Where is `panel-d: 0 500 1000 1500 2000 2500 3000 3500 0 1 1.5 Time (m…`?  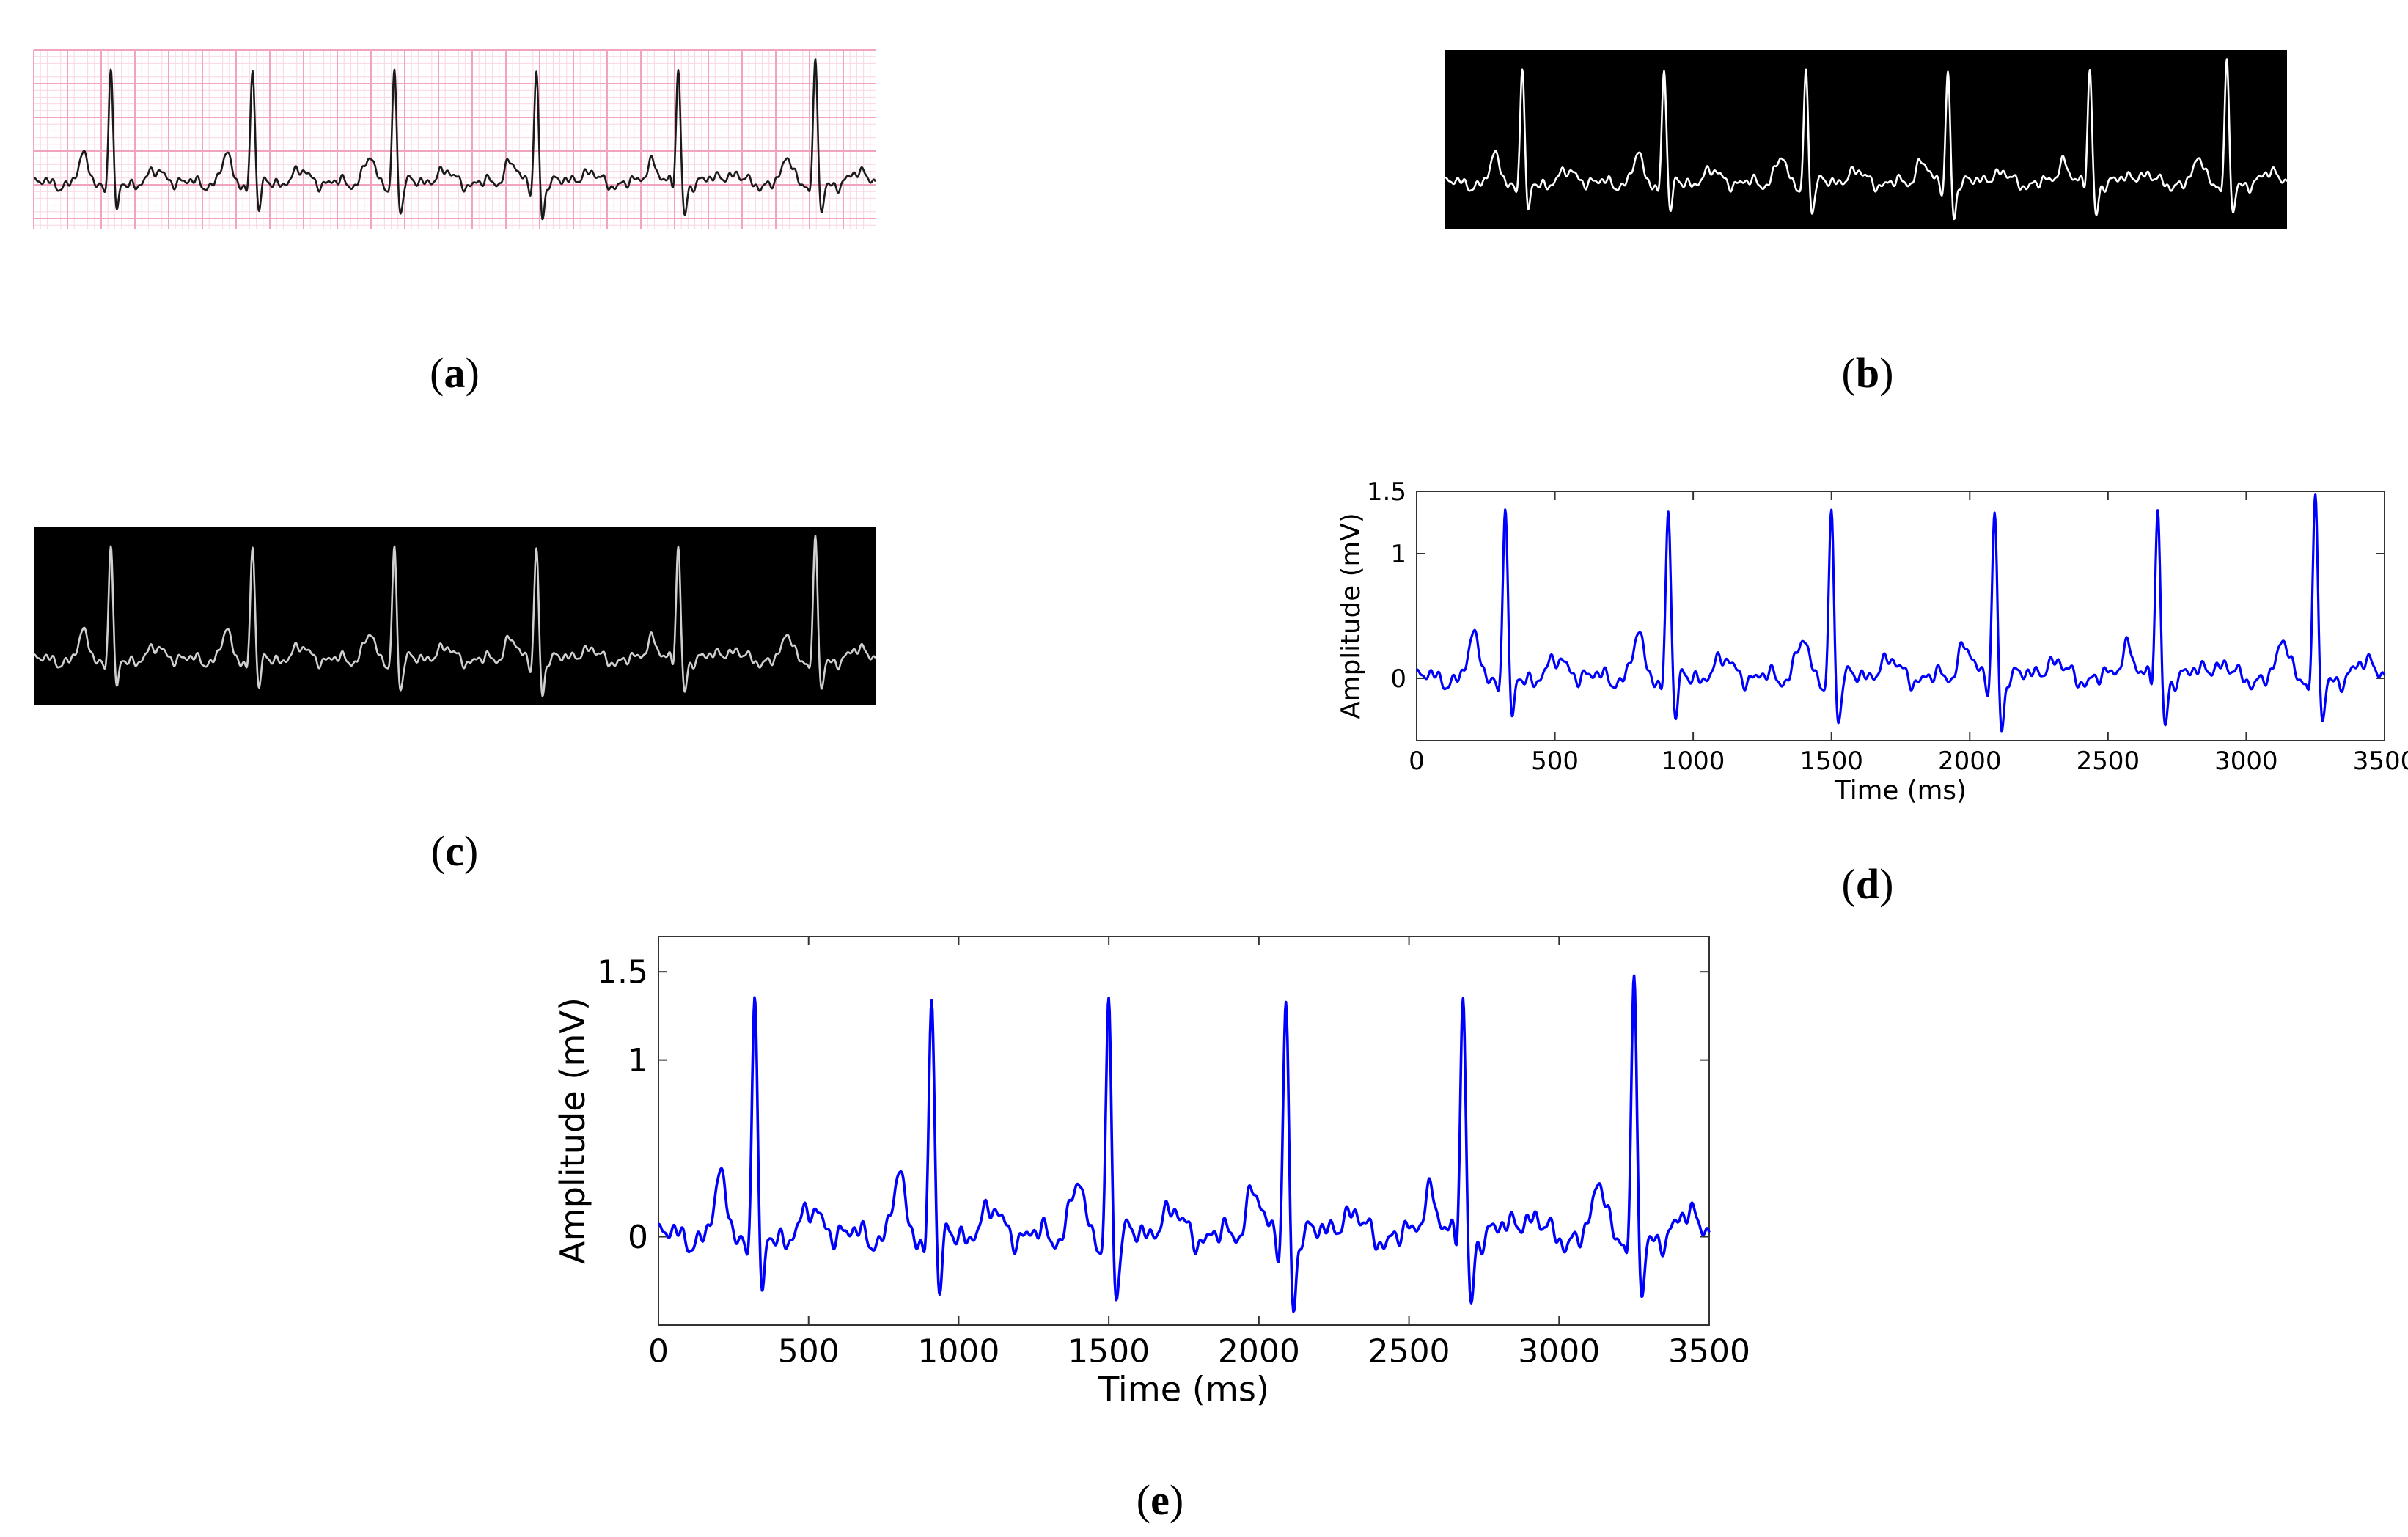 panel-d: 0 500 1000 1500 2000 2500 3000 3500 0 1 1.5 Time (m… is located at coordinates (1850, 645).